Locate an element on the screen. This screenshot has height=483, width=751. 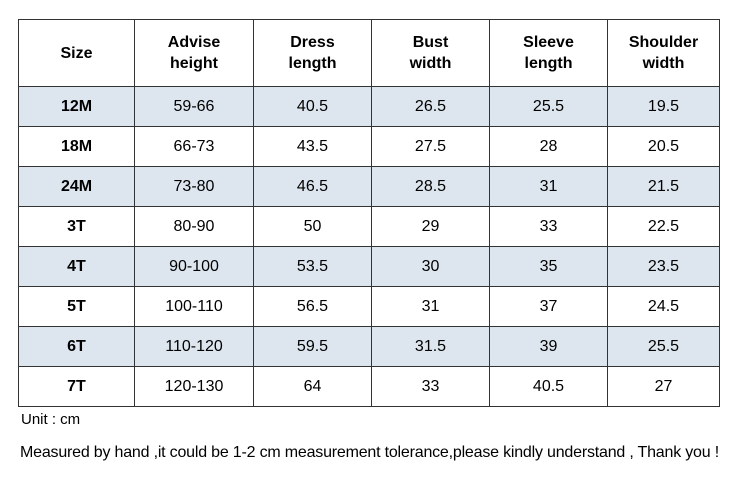
dress-length-cell: 56.5 is located at coordinates (312, 306).